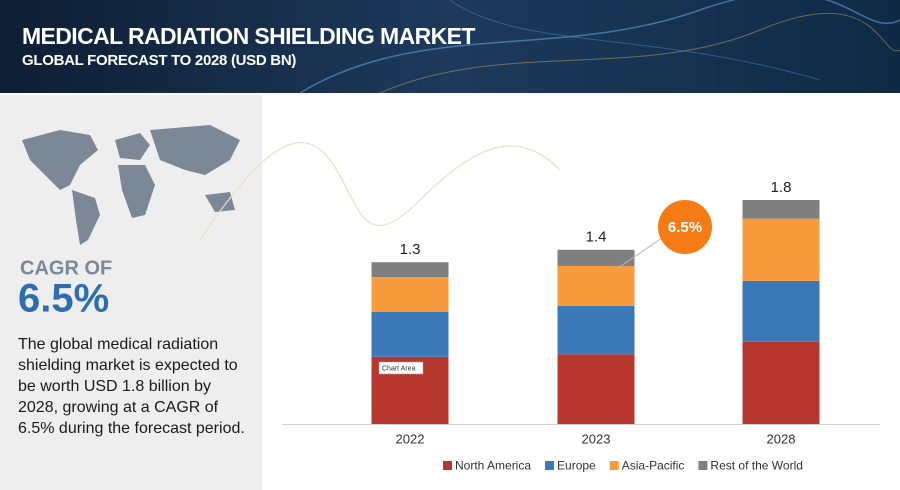 The image size is (900, 490). What do you see at coordinates (576, 466) in the screenshot?
I see `legend-label: Europe` at bounding box center [576, 466].